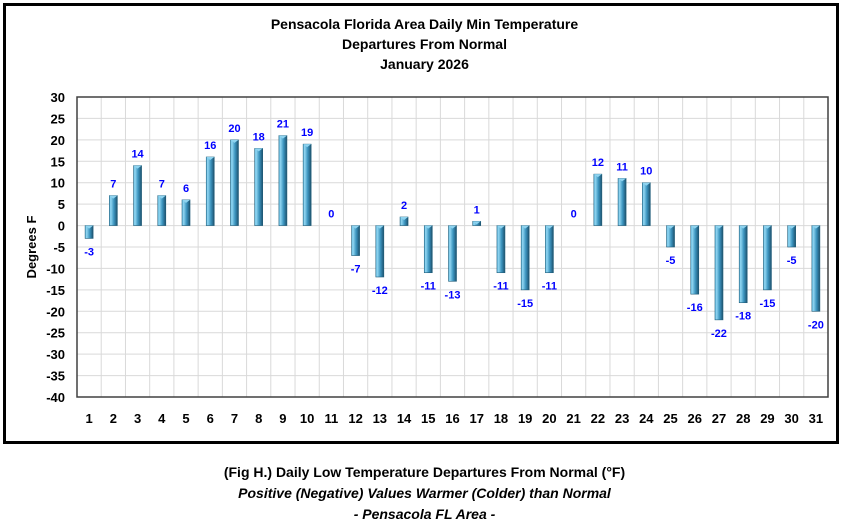 The image size is (849, 530). Describe the element at coordinates (356, 270) in the screenshot. I see `data-label: -7` at that location.